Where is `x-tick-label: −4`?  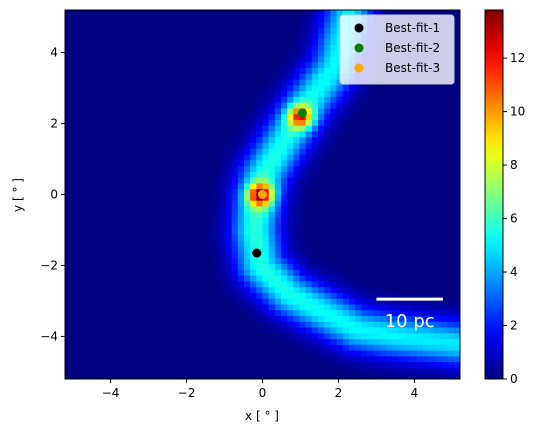 x-tick-label: −4 is located at coordinates (111, 393).